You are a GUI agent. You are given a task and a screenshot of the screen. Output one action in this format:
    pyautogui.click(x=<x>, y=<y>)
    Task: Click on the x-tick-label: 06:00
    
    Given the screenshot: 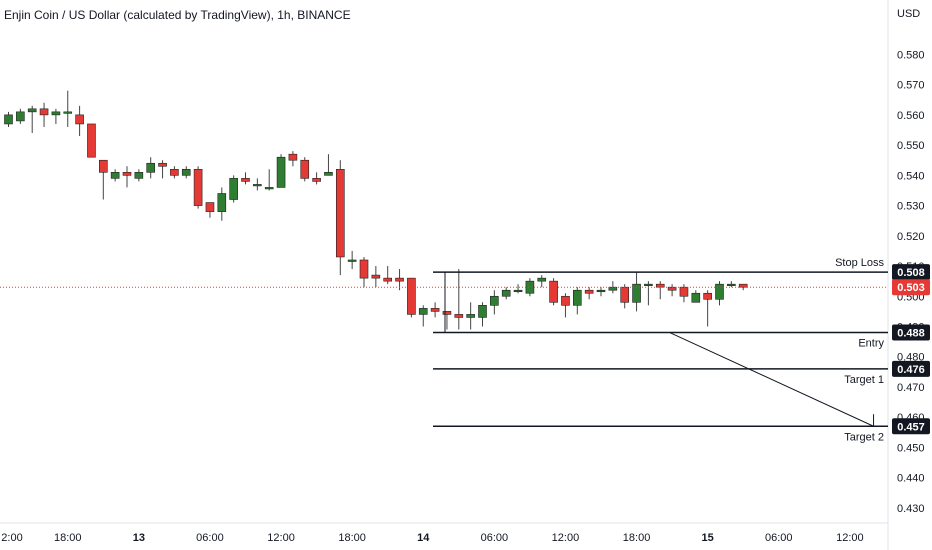 What is the action you would take?
    pyautogui.click(x=495, y=538)
    